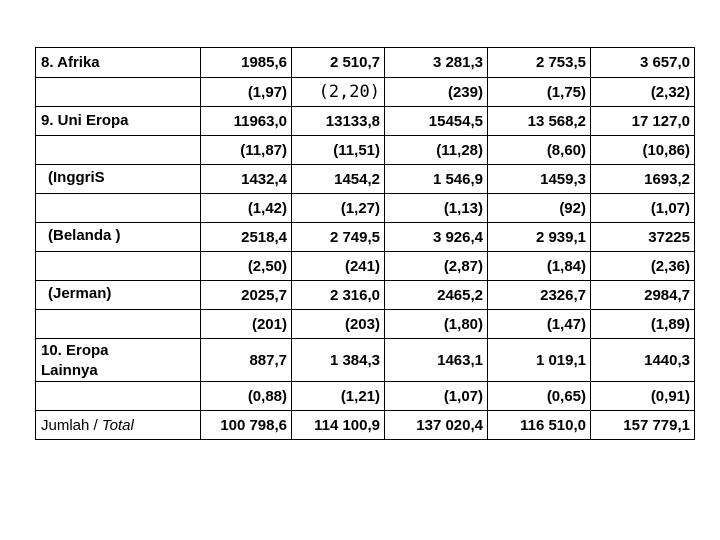 This screenshot has width=720, height=540. Describe the element at coordinates (436, 121) in the screenshot. I see `cell: 15454,5` at that location.